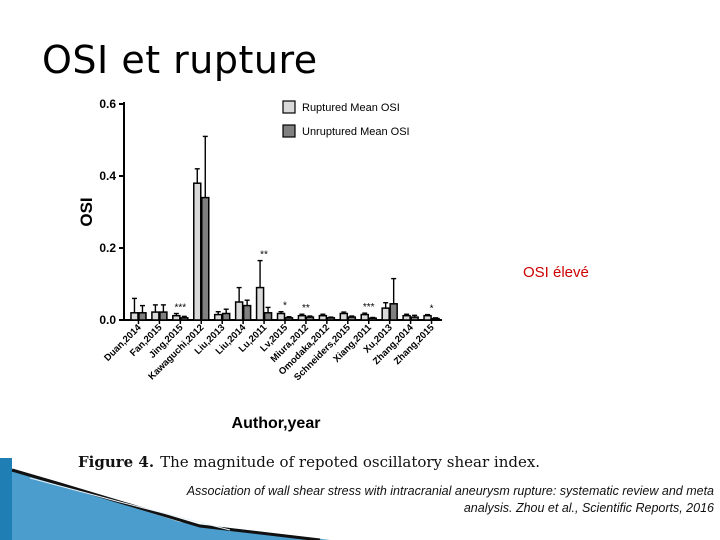 The width and height of the screenshot is (720, 540). Describe the element at coordinates (180, 60) in the screenshot. I see `slide-title: OSI et rupture` at that location.